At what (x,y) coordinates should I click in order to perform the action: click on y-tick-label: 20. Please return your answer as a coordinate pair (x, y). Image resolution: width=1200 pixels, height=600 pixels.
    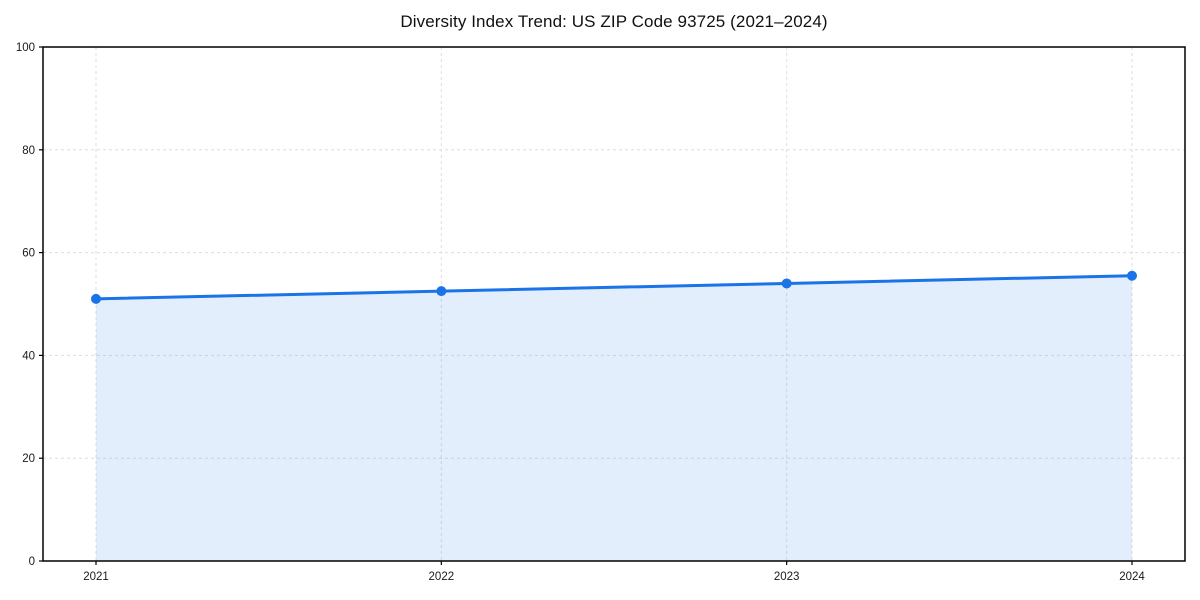
    Looking at the image, I should click on (28, 459).